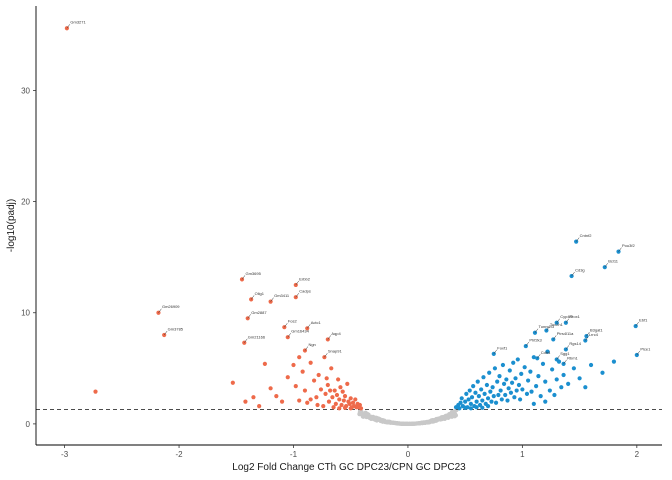  I want to click on gene-label: Gm16434, so click(300, 331).